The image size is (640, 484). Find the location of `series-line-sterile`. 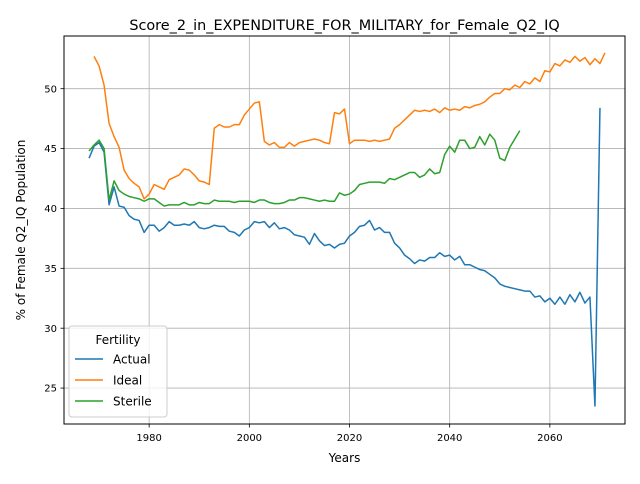

series-line-sterile is located at coordinates (304, 168).